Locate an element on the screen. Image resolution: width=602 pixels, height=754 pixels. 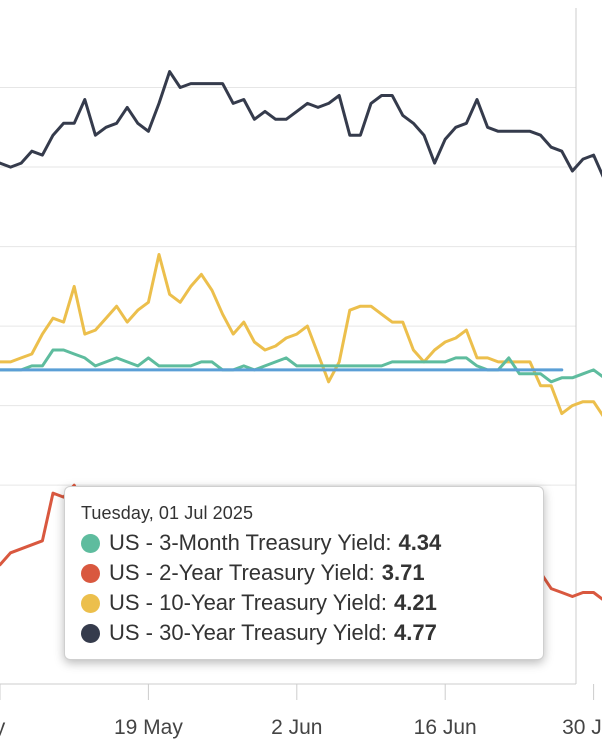
x-tick-label: 2 Jun is located at coordinates (296, 727).